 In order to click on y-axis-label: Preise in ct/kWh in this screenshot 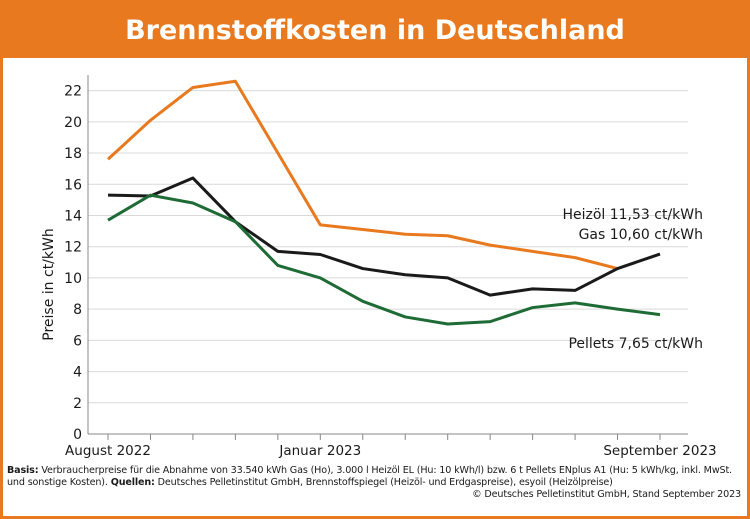, I will do `click(49, 284)`.